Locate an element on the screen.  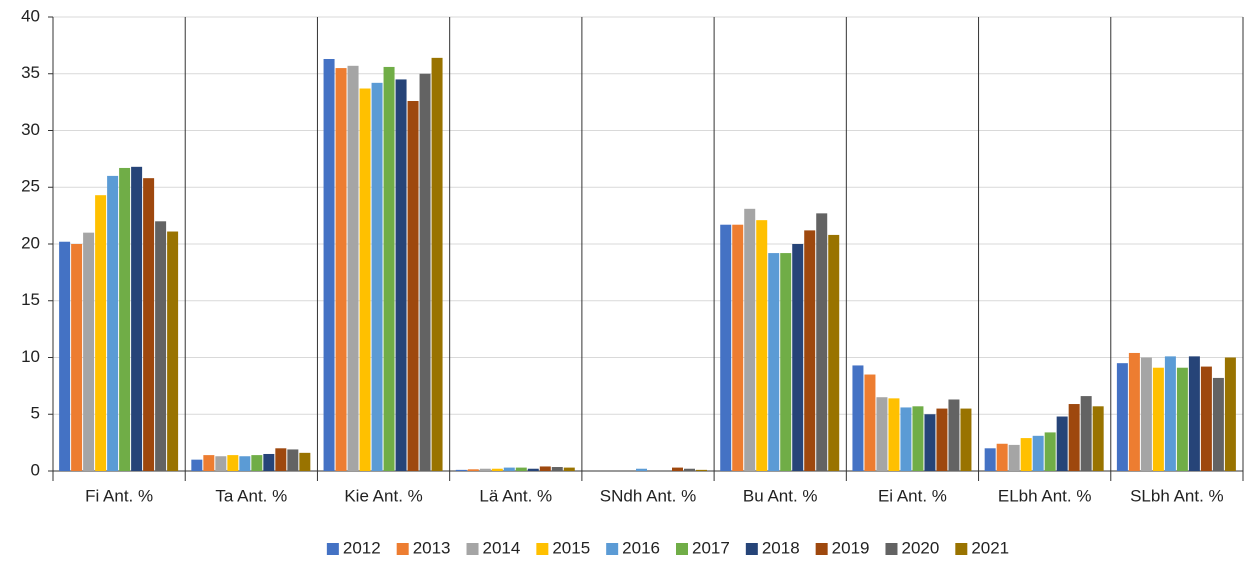
y-tick-label: 40 is located at coordinates (30, 15).